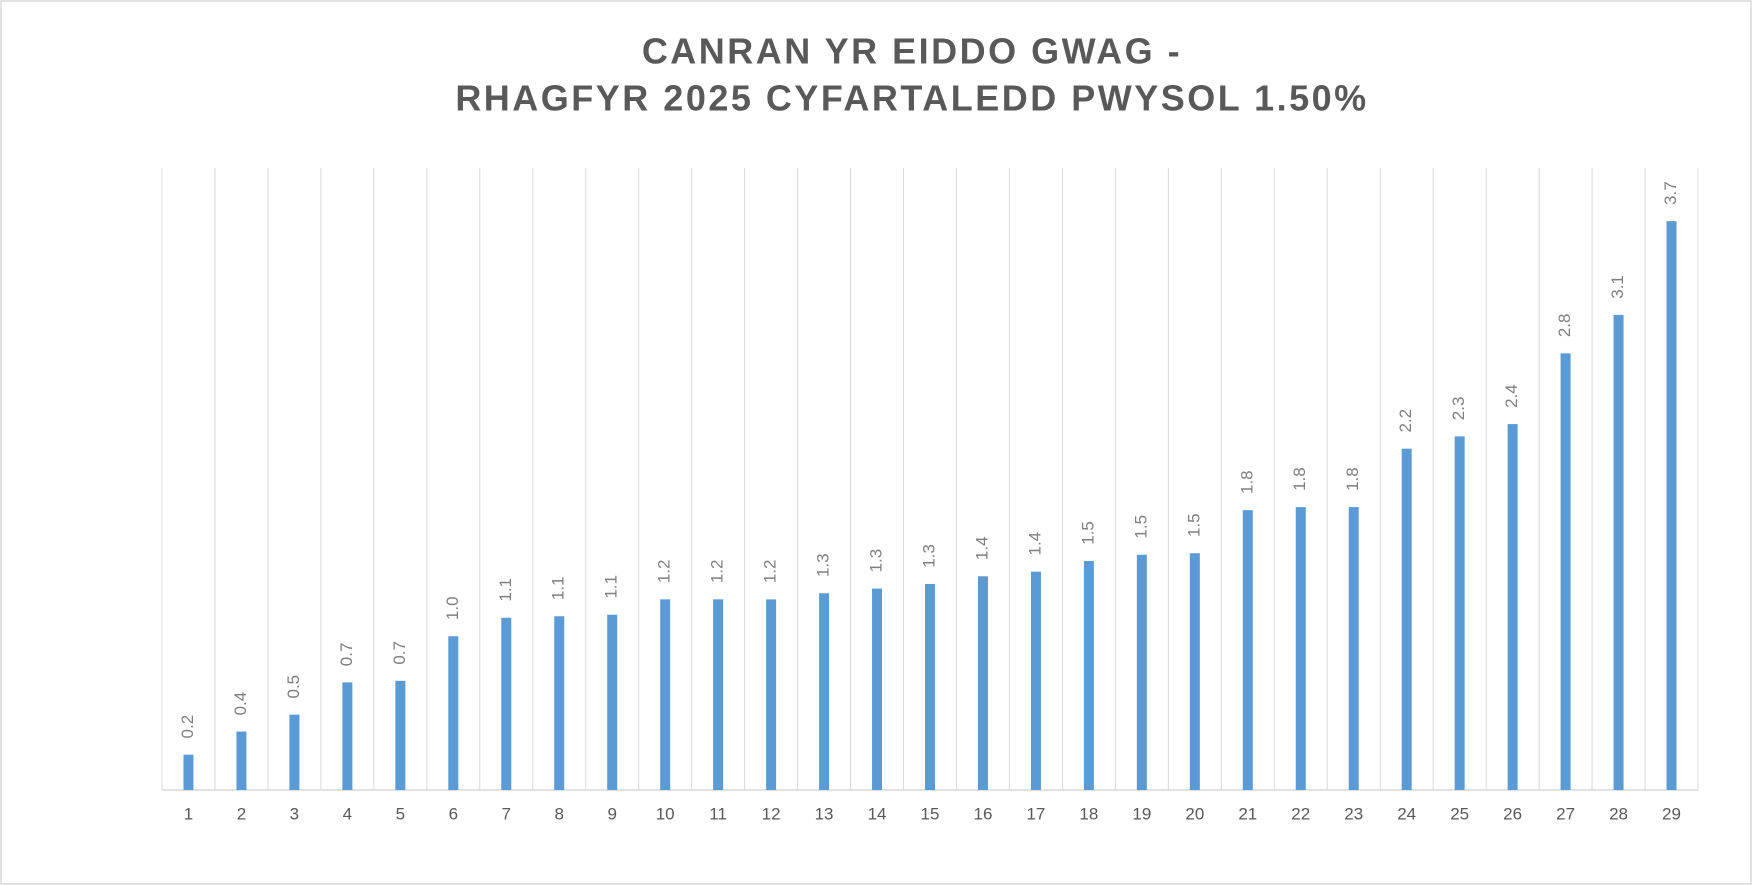 This screenshot has height=885, width=1752. Describe the element at coordinates (824, 813) in the screenshot. I see `x-tick-label: 13` at that location.